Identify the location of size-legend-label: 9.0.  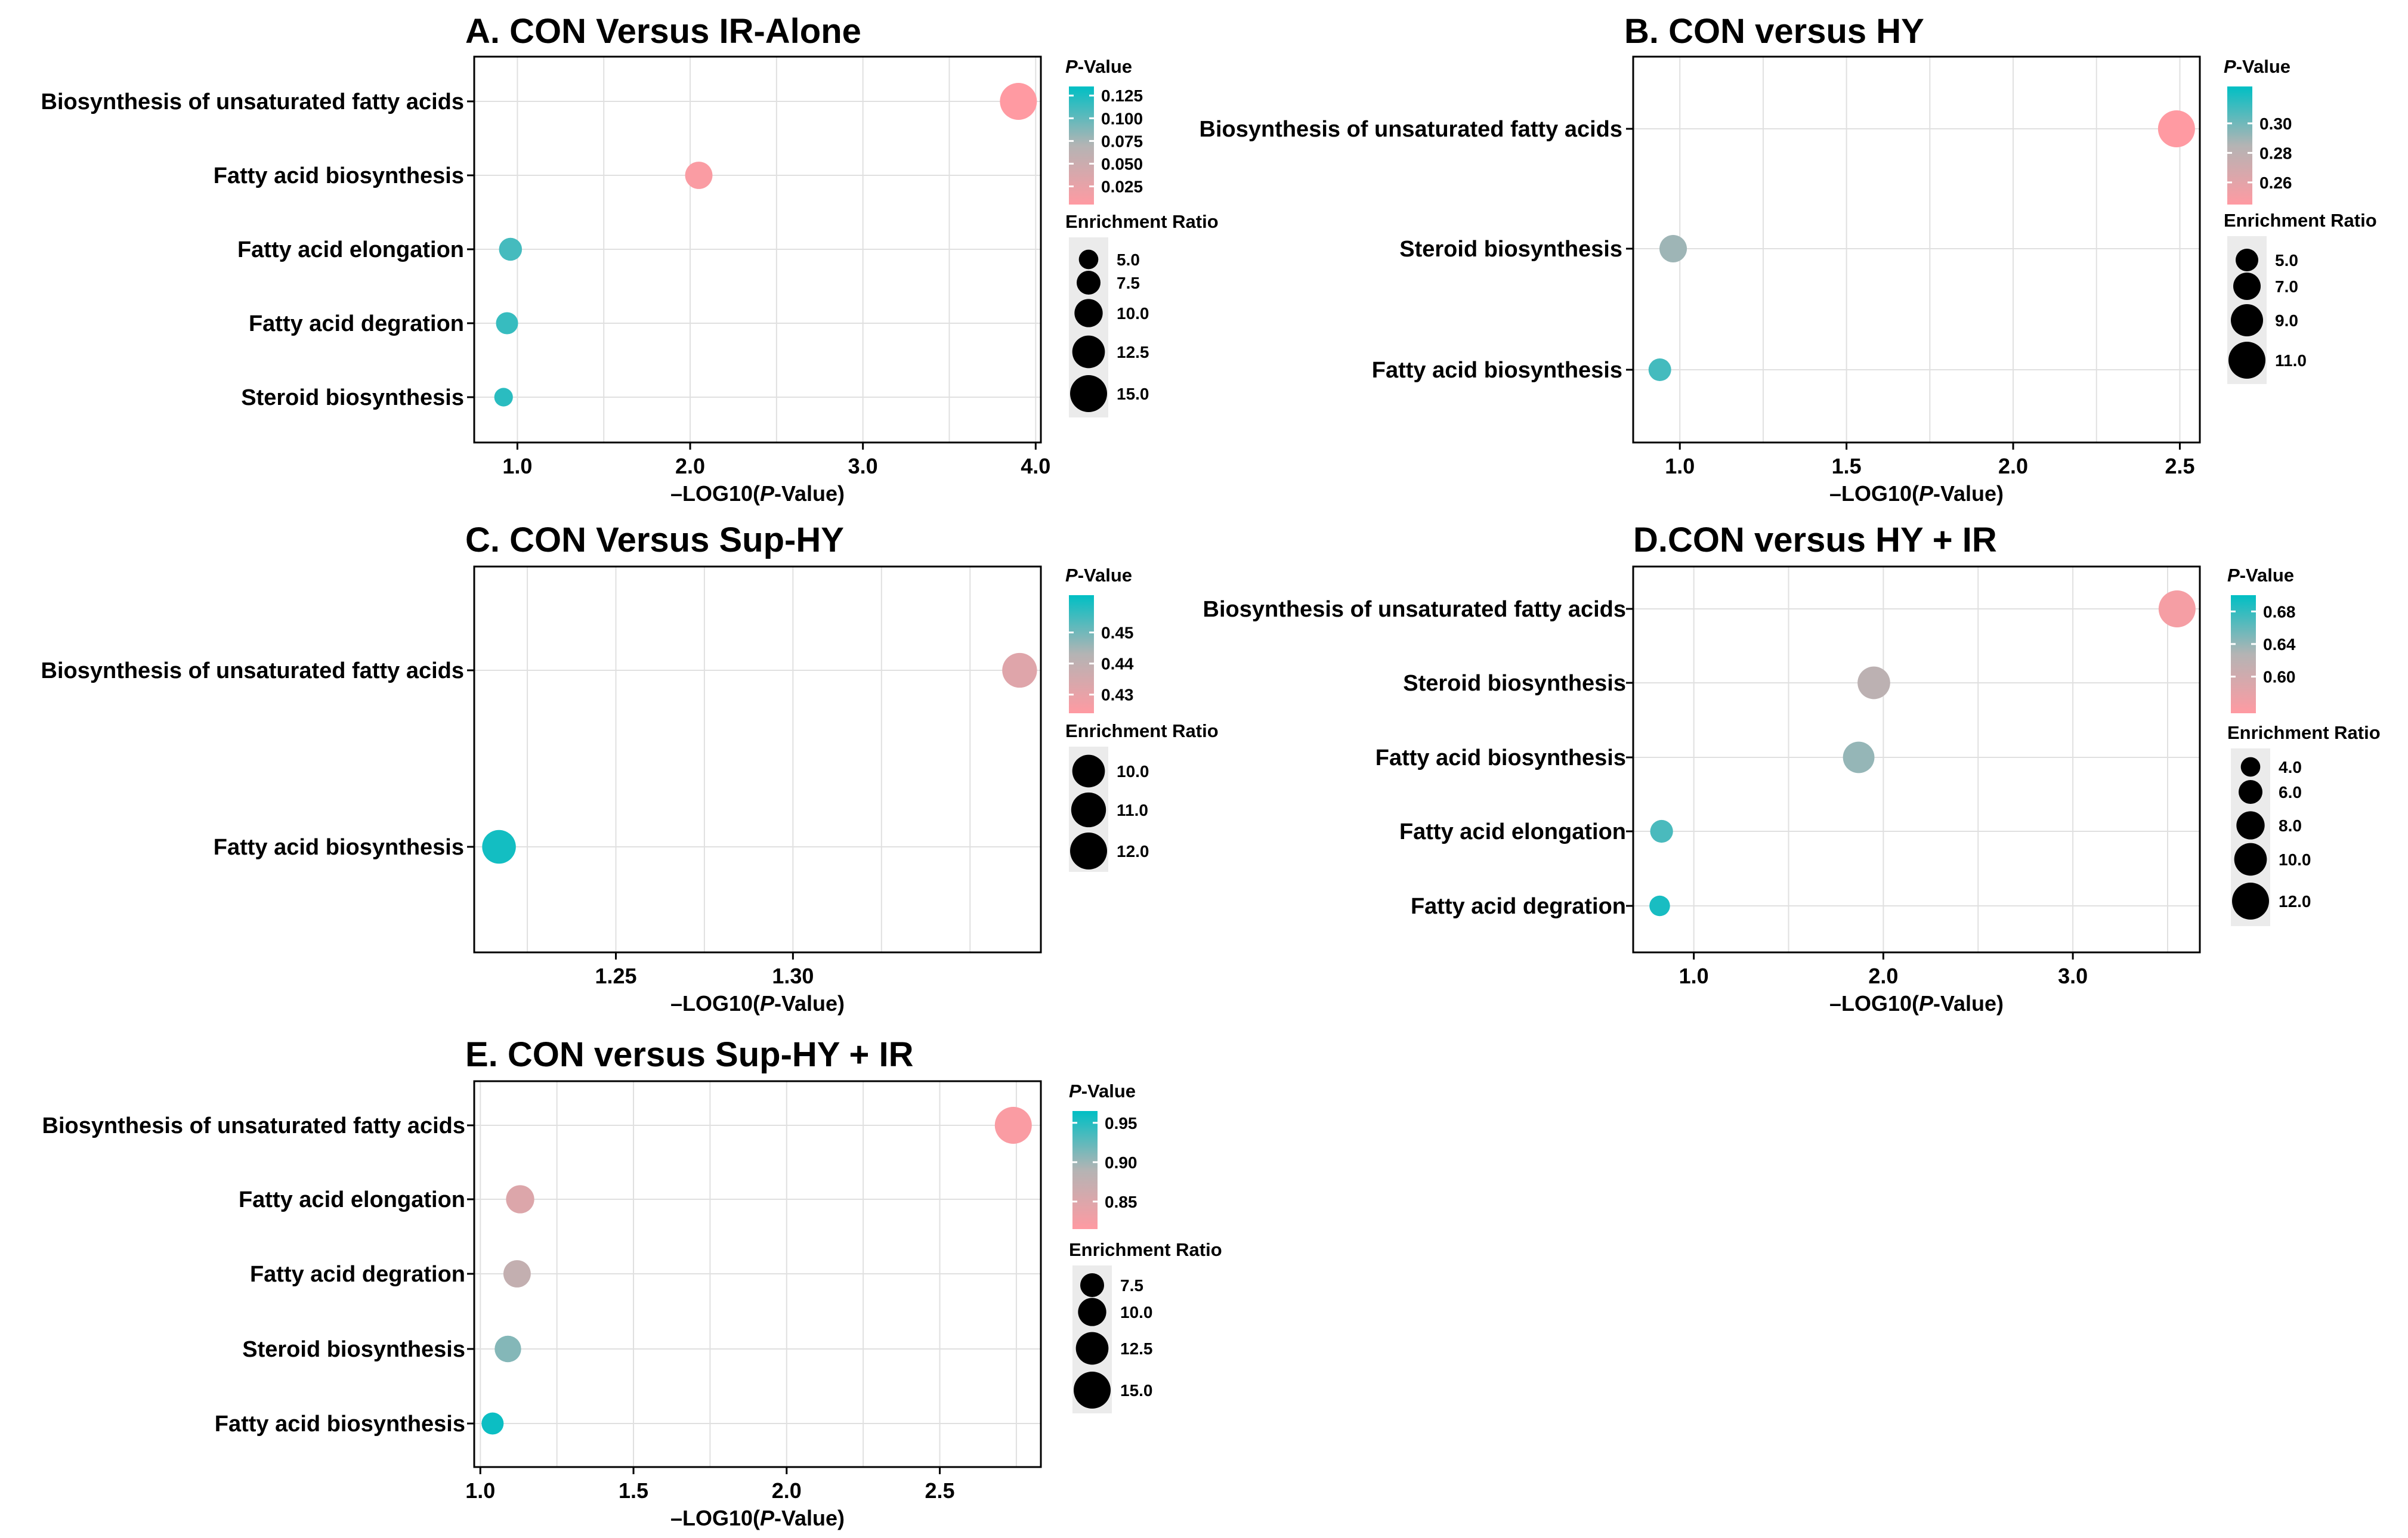
(2286, 320).